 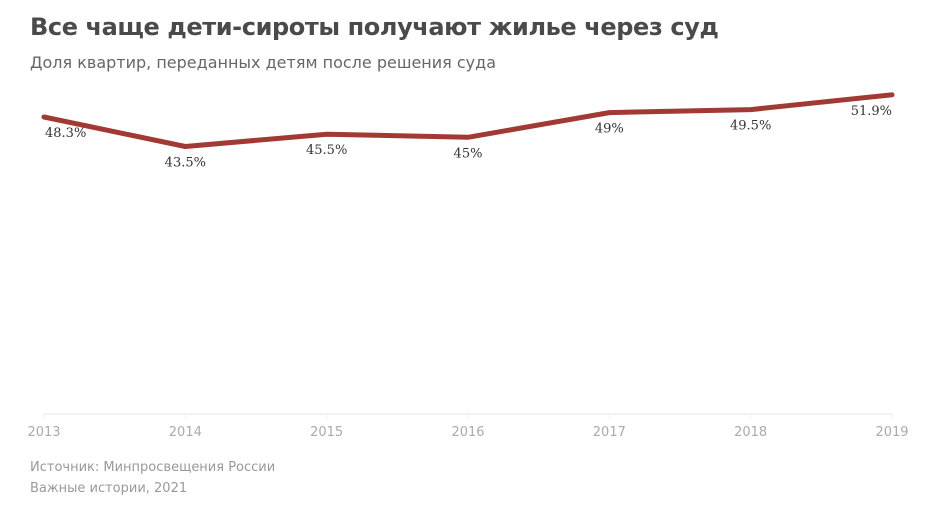 I want to click on x-axis-ticks: 2013 2014 2015 2016 2017 2018 2019, so click(x=468, y=427).